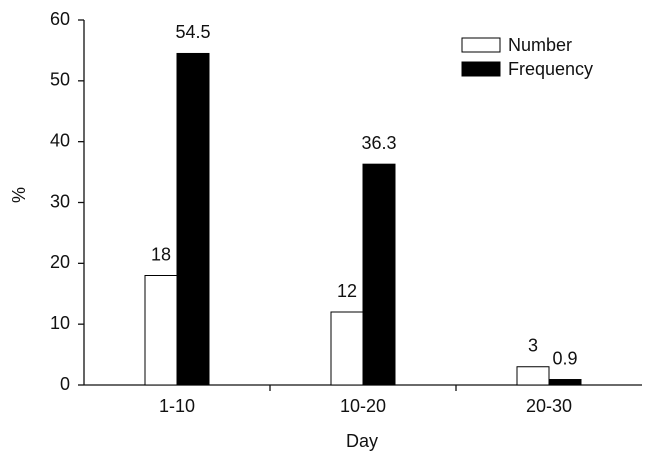 This screenshot has height=468, width=655. What do you see at coordinates (161, 254) in the screenshot?
I see `data-label: 18` at bounding box center [161, 254].